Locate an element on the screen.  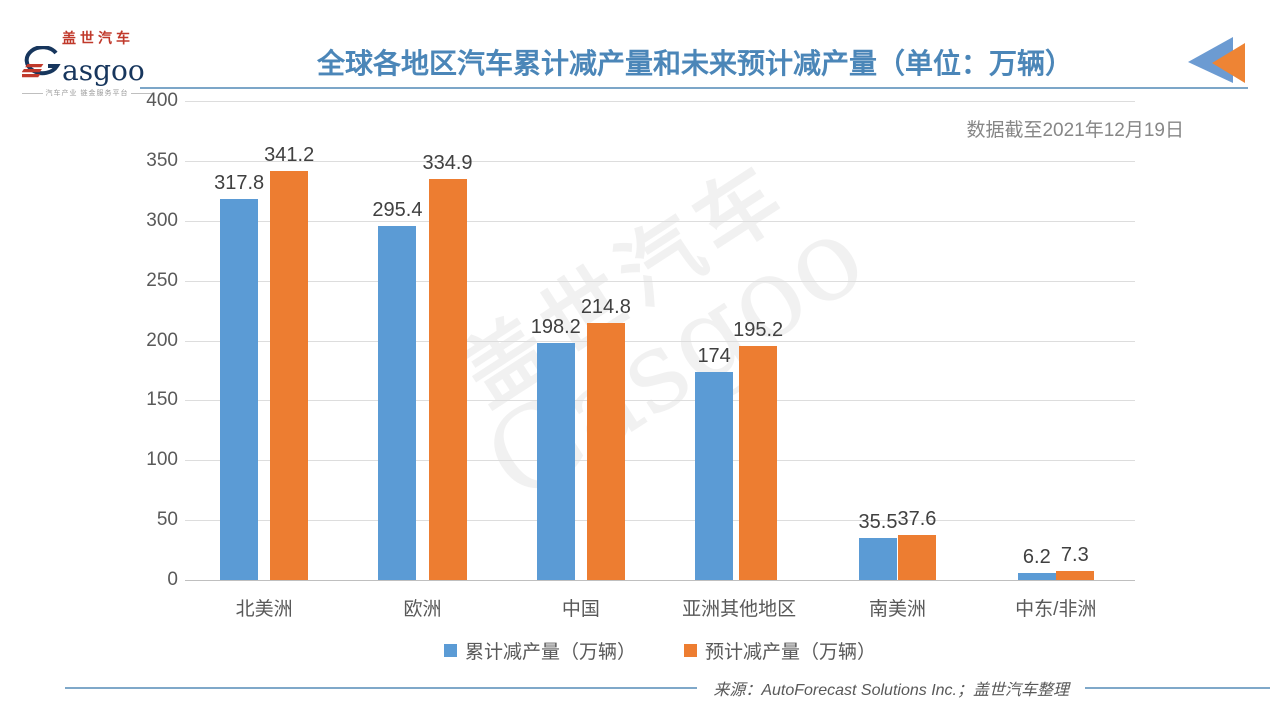
data-label: 37.6 is located at coordinates (917, 518).